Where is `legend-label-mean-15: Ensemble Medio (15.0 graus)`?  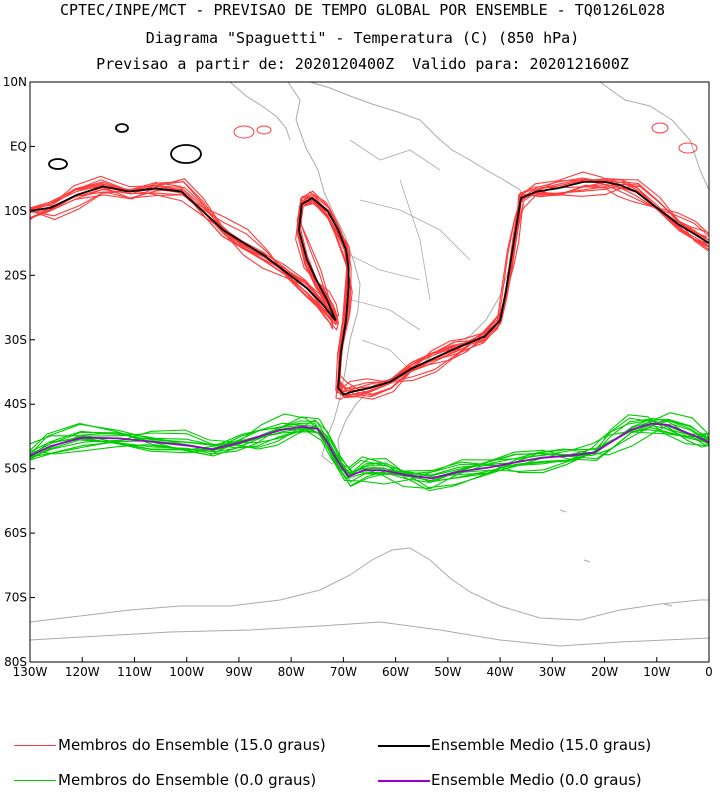 legend-label-mean-15: Ensemble Medio (15.0 graus) is located at coordinates (541, 745).